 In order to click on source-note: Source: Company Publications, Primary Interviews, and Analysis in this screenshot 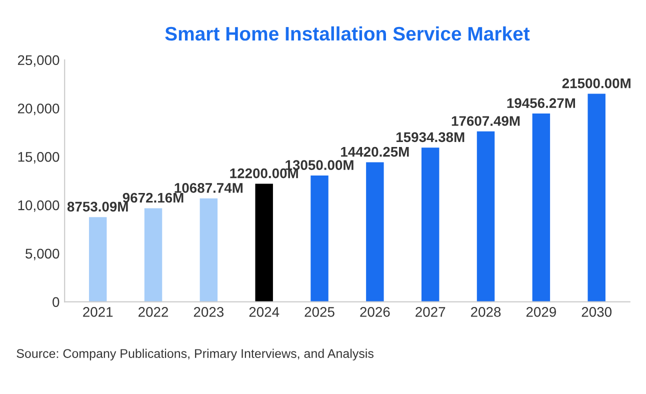, I will do `click(195, 354)`.